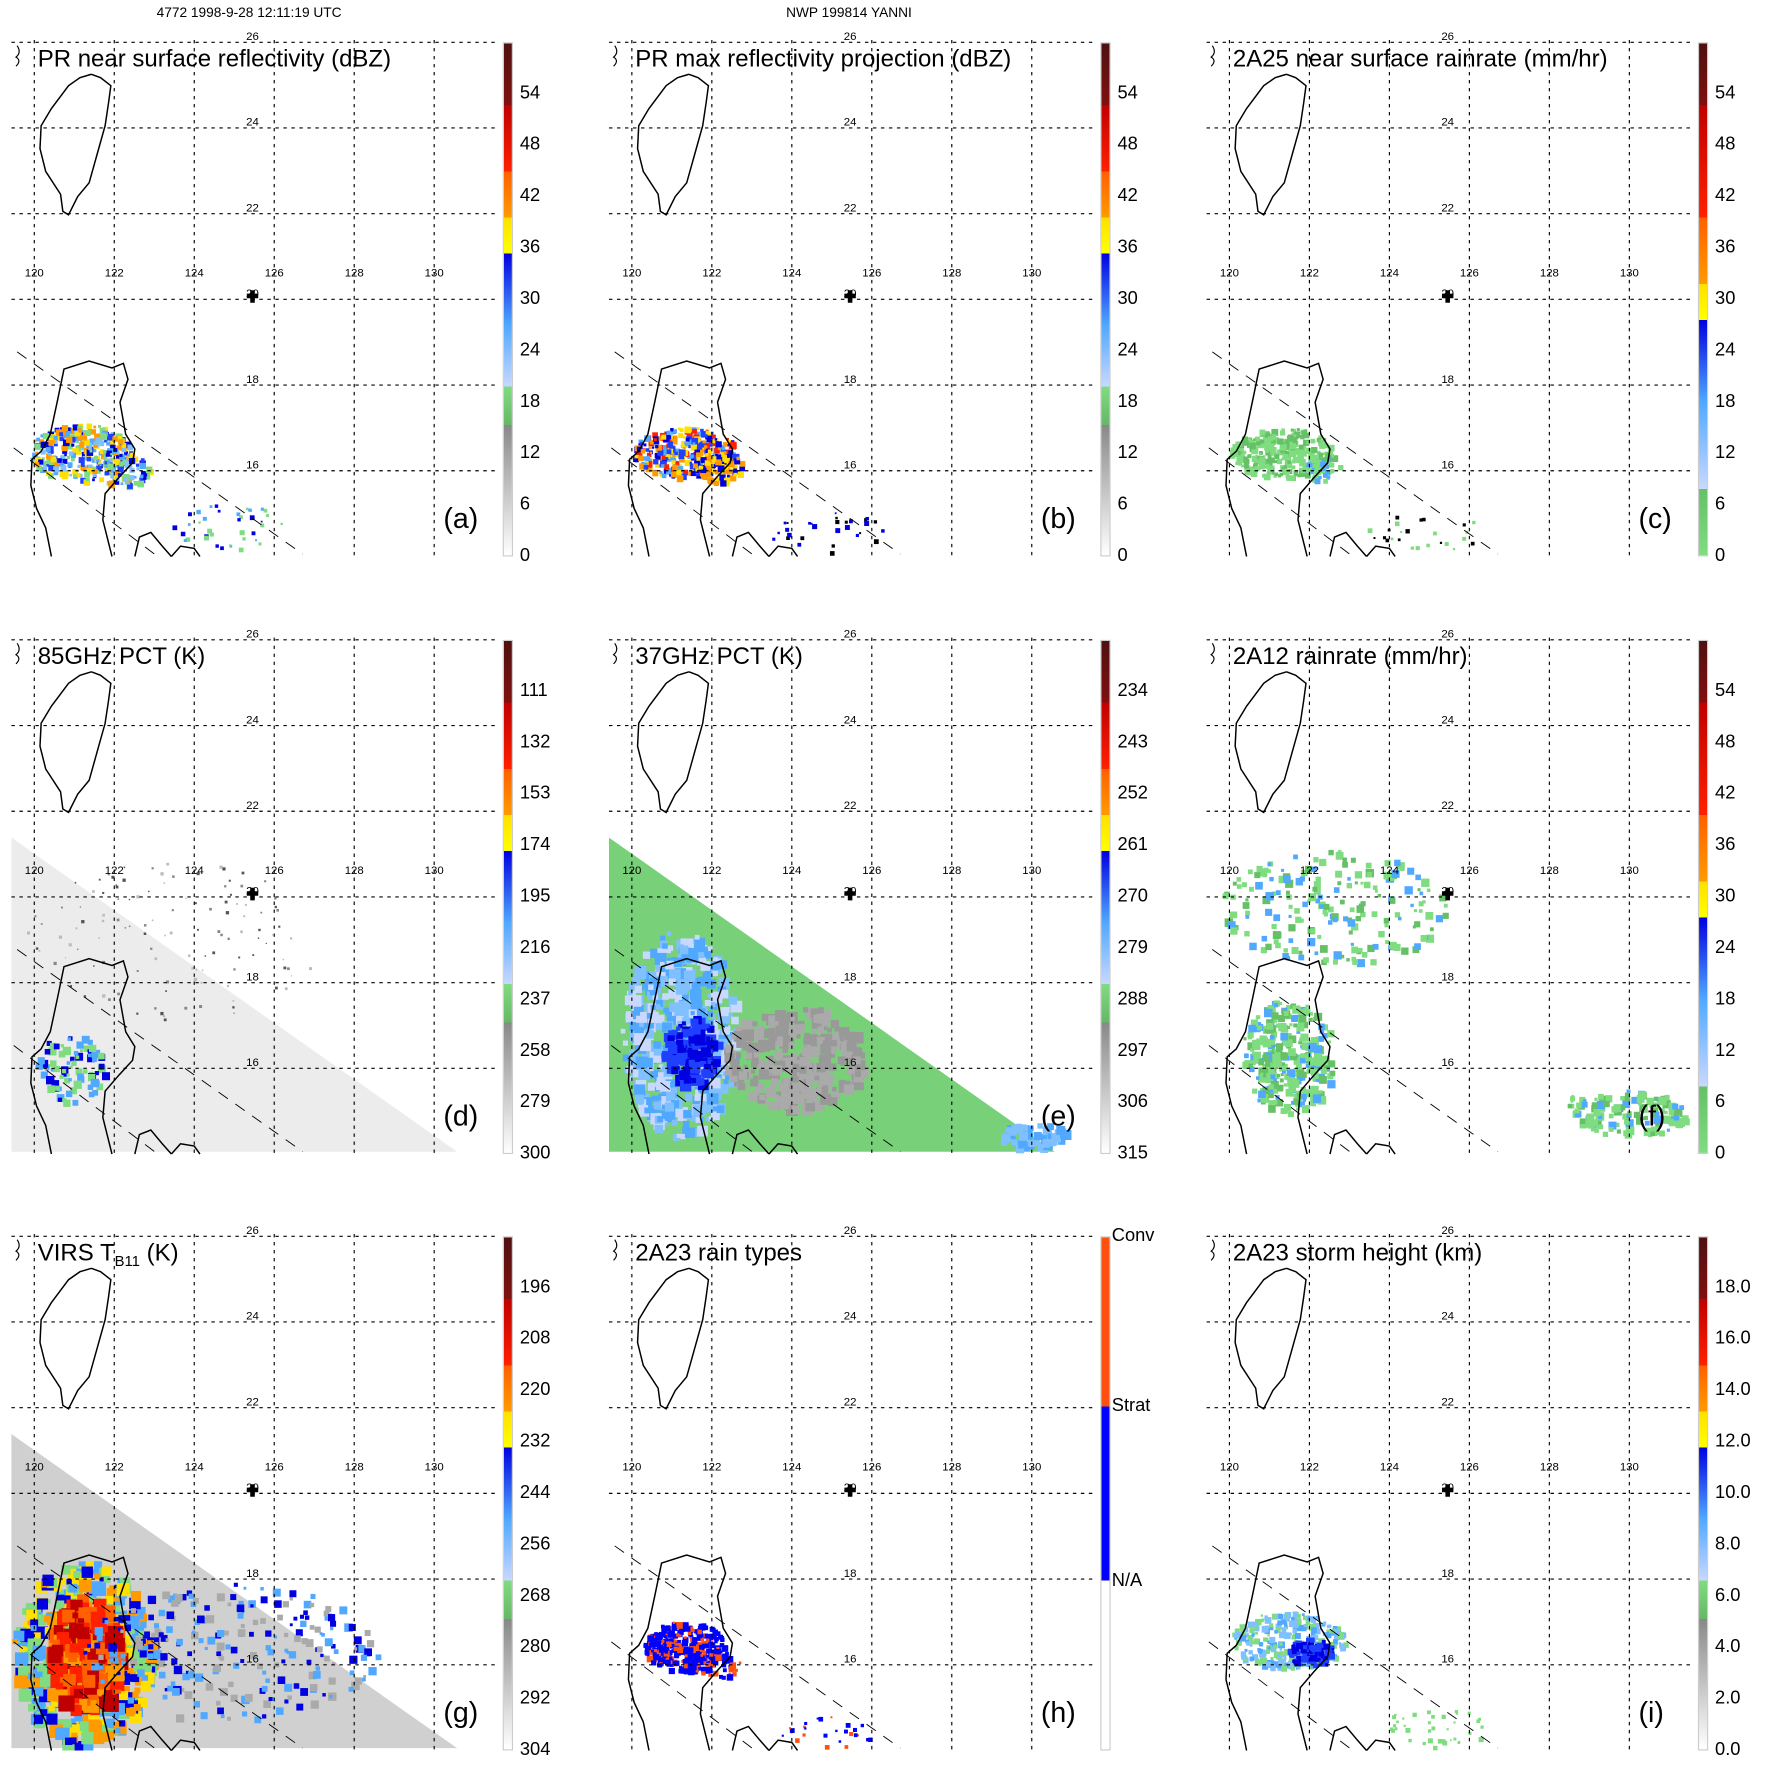 The height and width of the screenshot is (1790, 1771). Describe the element at coordinates (850, 123) in the screenshot. I see `lat-label: 24` at that location.